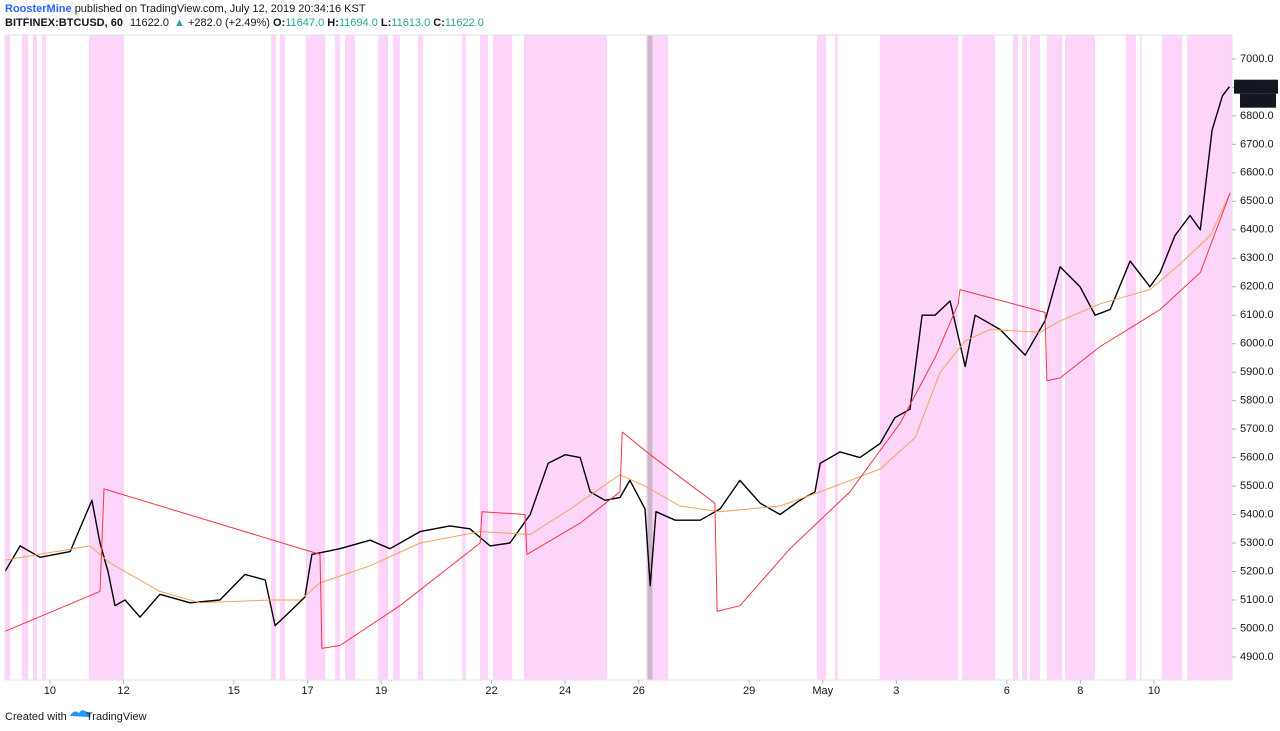 Image resolution: width=1280 pixels, height=731 pixels. I want to click on open-label: O:, so click(279, 23).